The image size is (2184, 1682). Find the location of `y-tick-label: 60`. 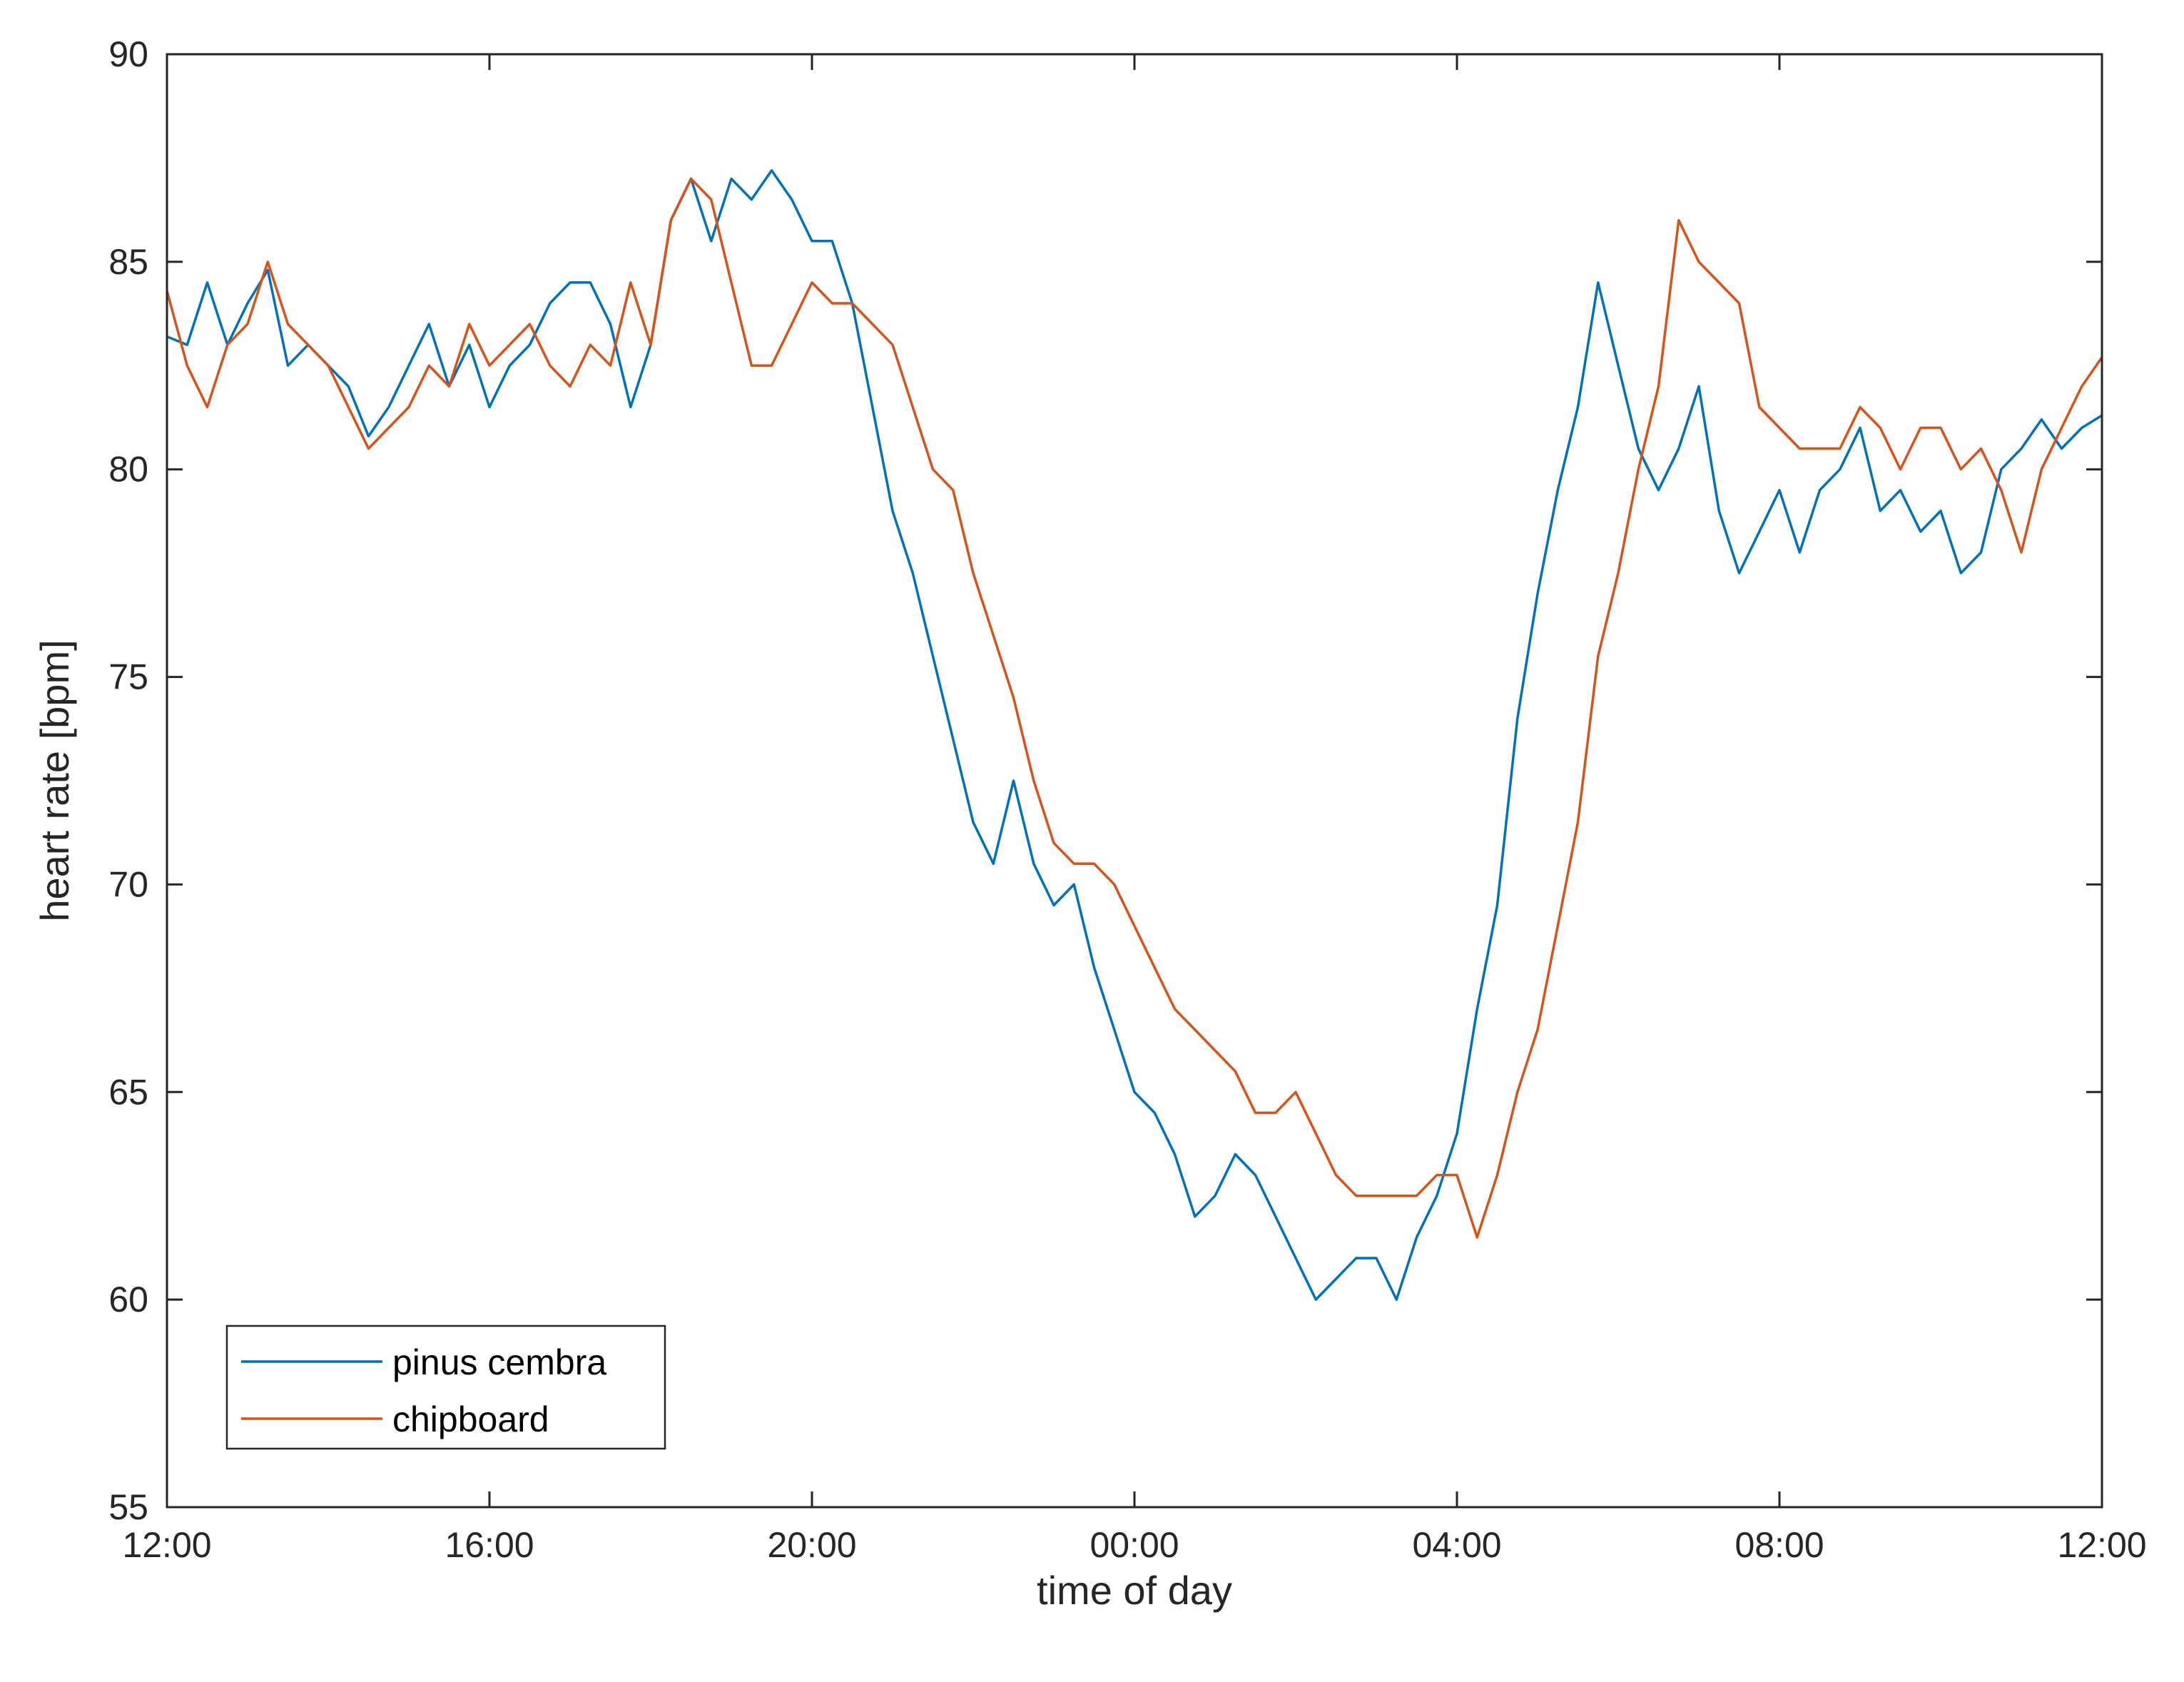

y-tick-label: 60 is located at coordinates (128, 1299).